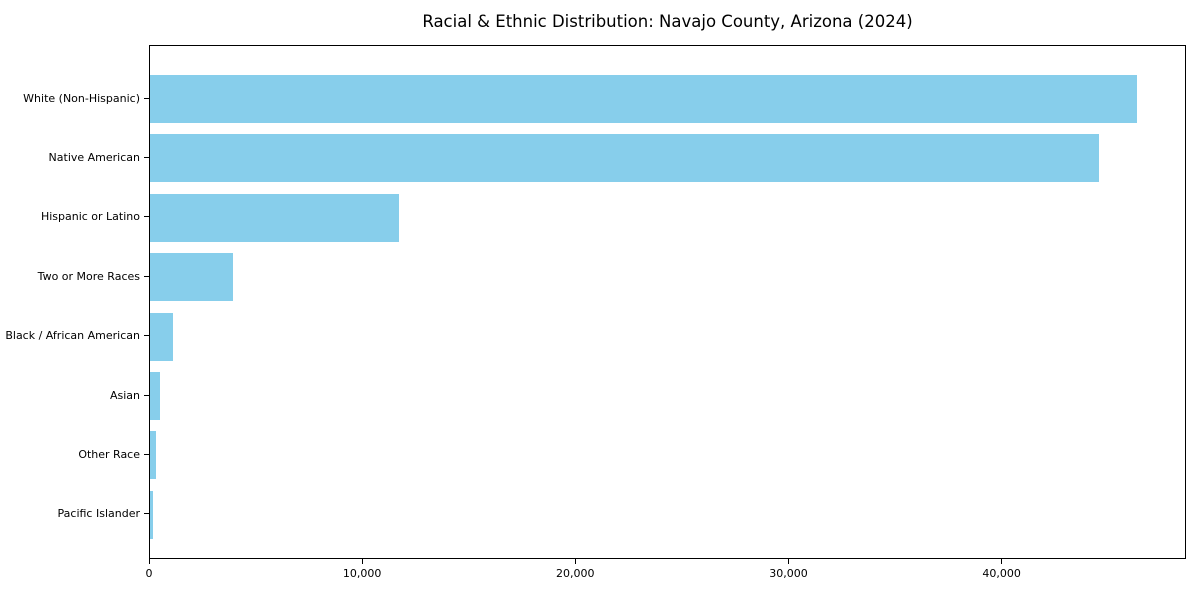 This screenshot has width=1200, height=600. What do you see at coordinates (153, 455) in the screenshot?
I see `bar-other-race` at bounding box center [153, 455].